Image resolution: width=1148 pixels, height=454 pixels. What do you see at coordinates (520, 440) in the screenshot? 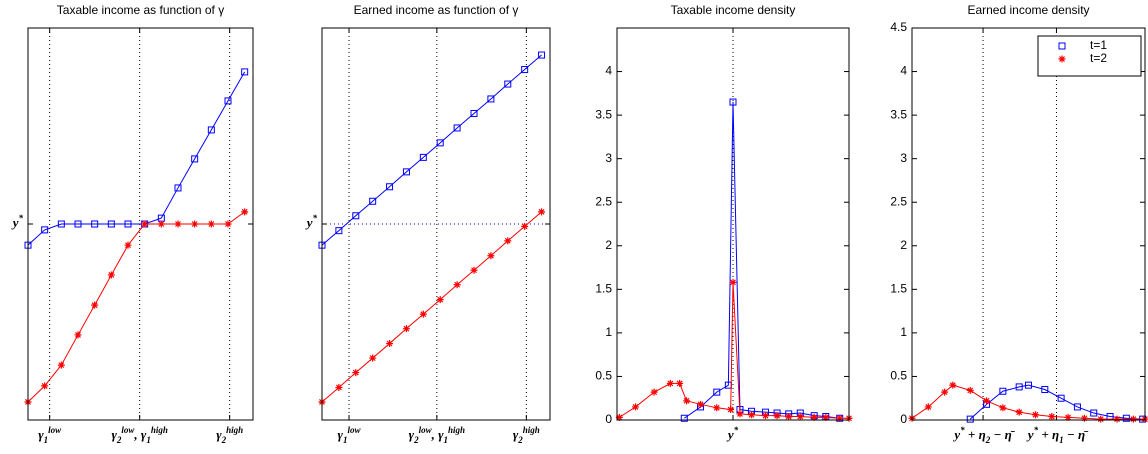
I see `x-tick-label-part: 2` at bounding box center [520, 440].